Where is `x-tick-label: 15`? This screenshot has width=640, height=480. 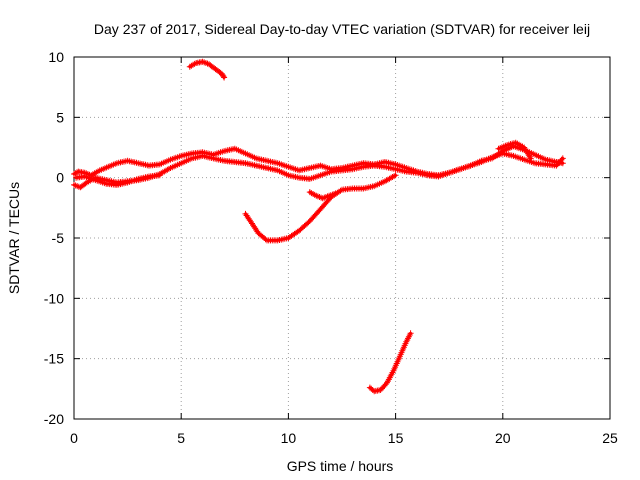
x-tick-label: 15 is located at coordinates (396, 438).